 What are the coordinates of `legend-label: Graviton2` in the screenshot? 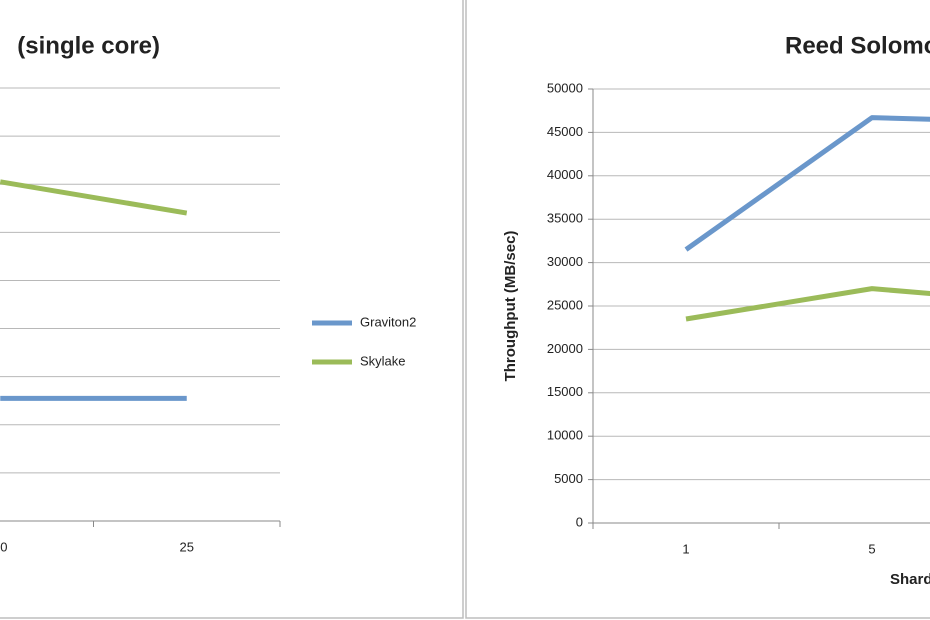 It's located at (388, 321).